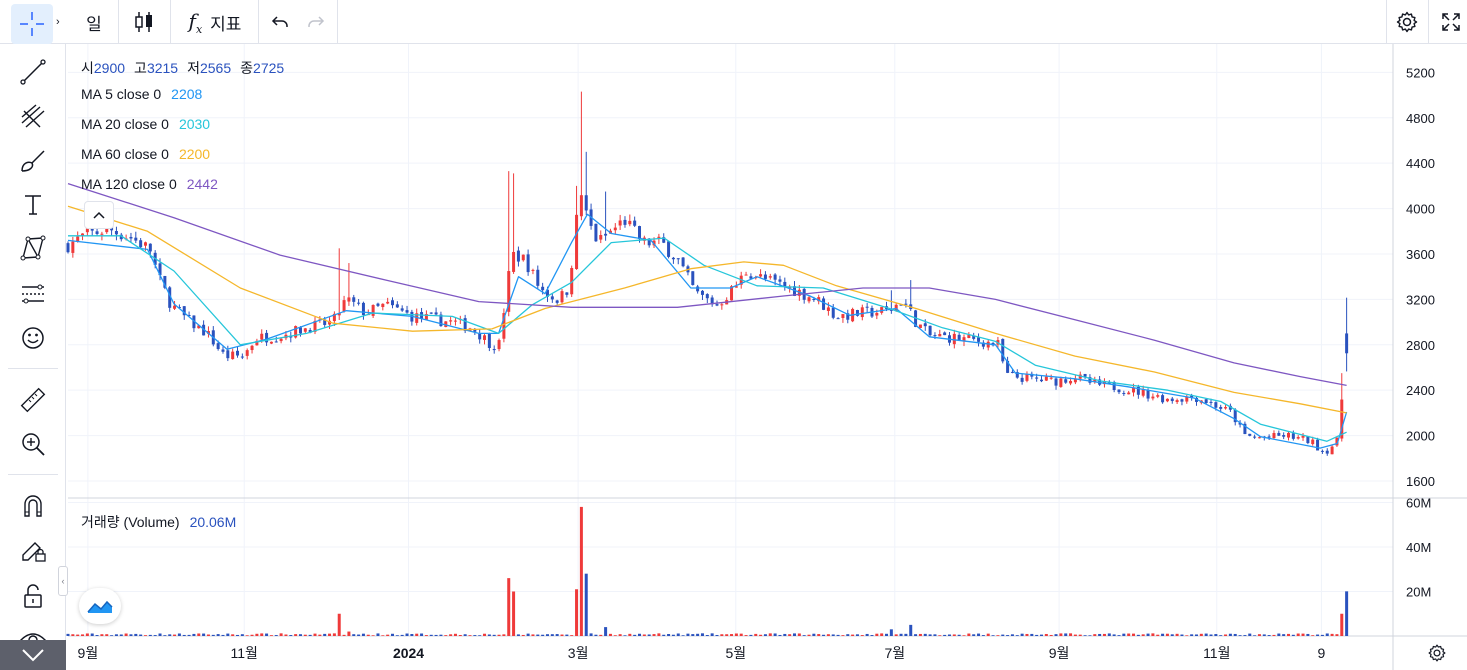 The image size is (1467, 670). I want to click on more-tools-button, so click(33, 655).